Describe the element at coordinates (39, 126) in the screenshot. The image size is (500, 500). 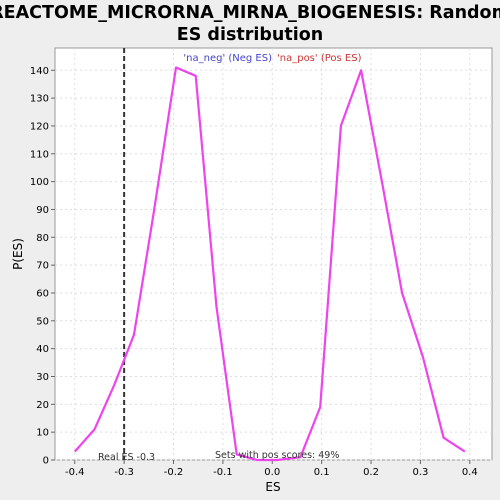
I see `y-tick-label: 120` at that location.